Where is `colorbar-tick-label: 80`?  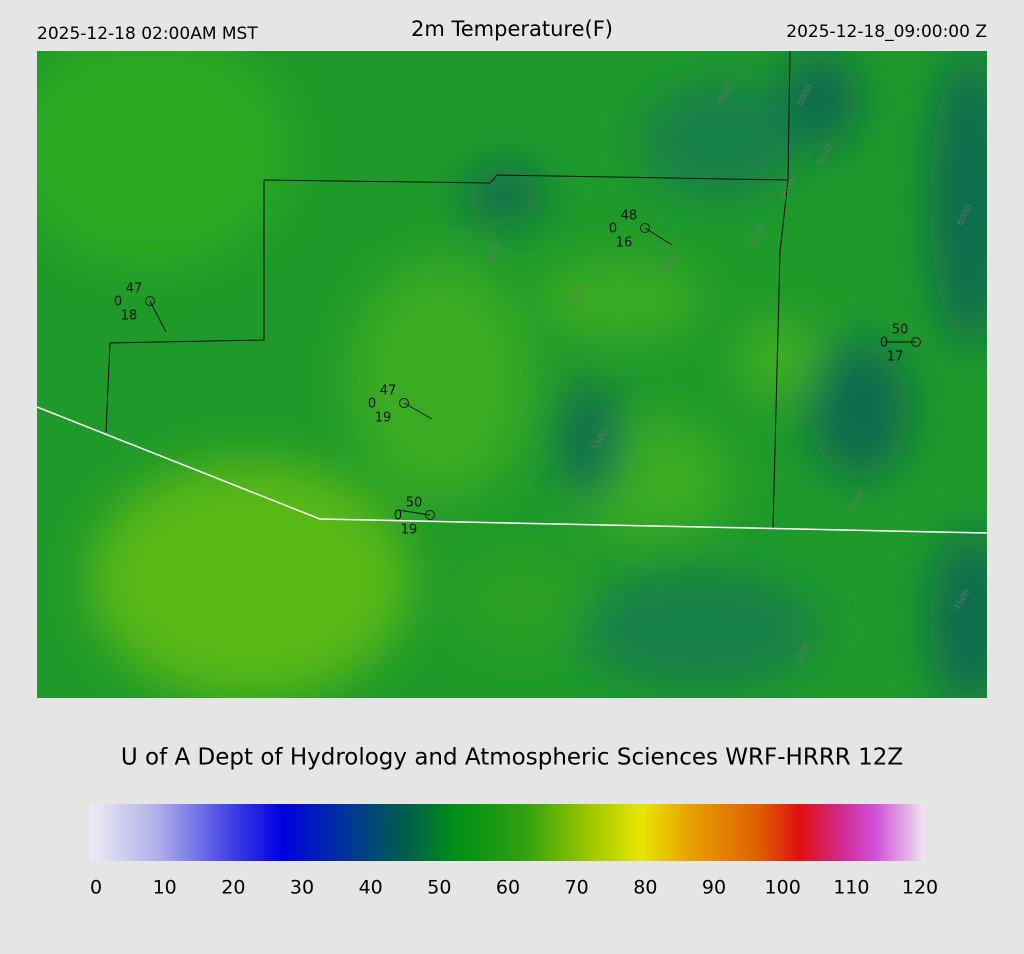
colorbar-tick-label: 80 is located at coordinates (645, 888).